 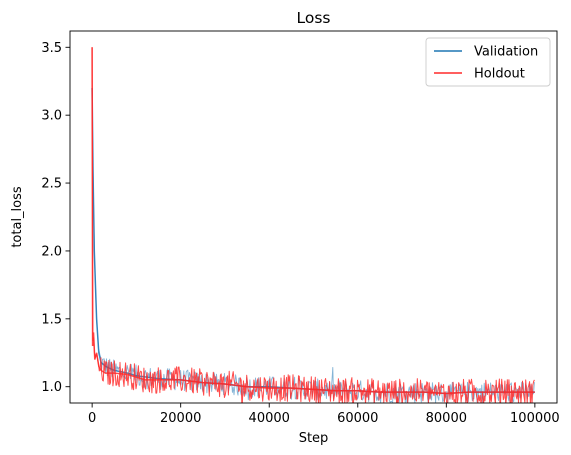 I want to click on x-axis: 0 20000 40000 60000 80000 100000, so click(x=324, y=414).